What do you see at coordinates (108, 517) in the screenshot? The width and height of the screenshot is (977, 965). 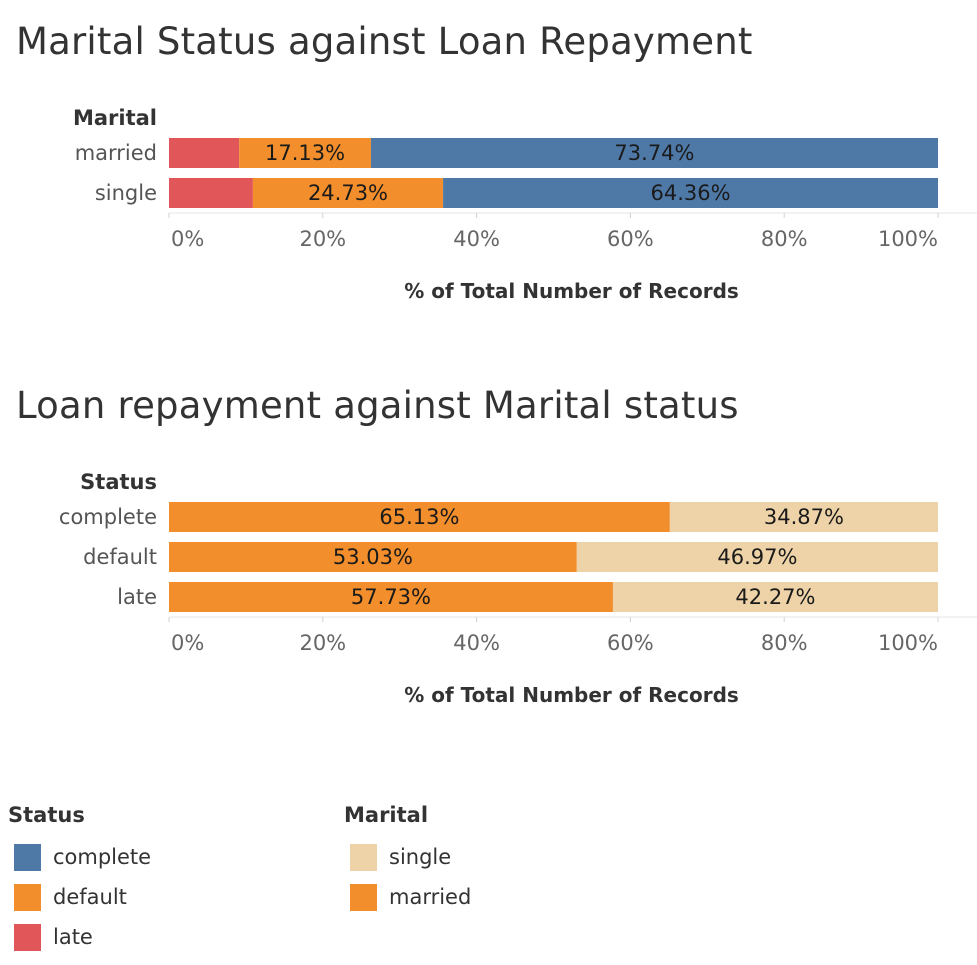 I see `category-label-complete: complete` at bounding box center [108, 517].